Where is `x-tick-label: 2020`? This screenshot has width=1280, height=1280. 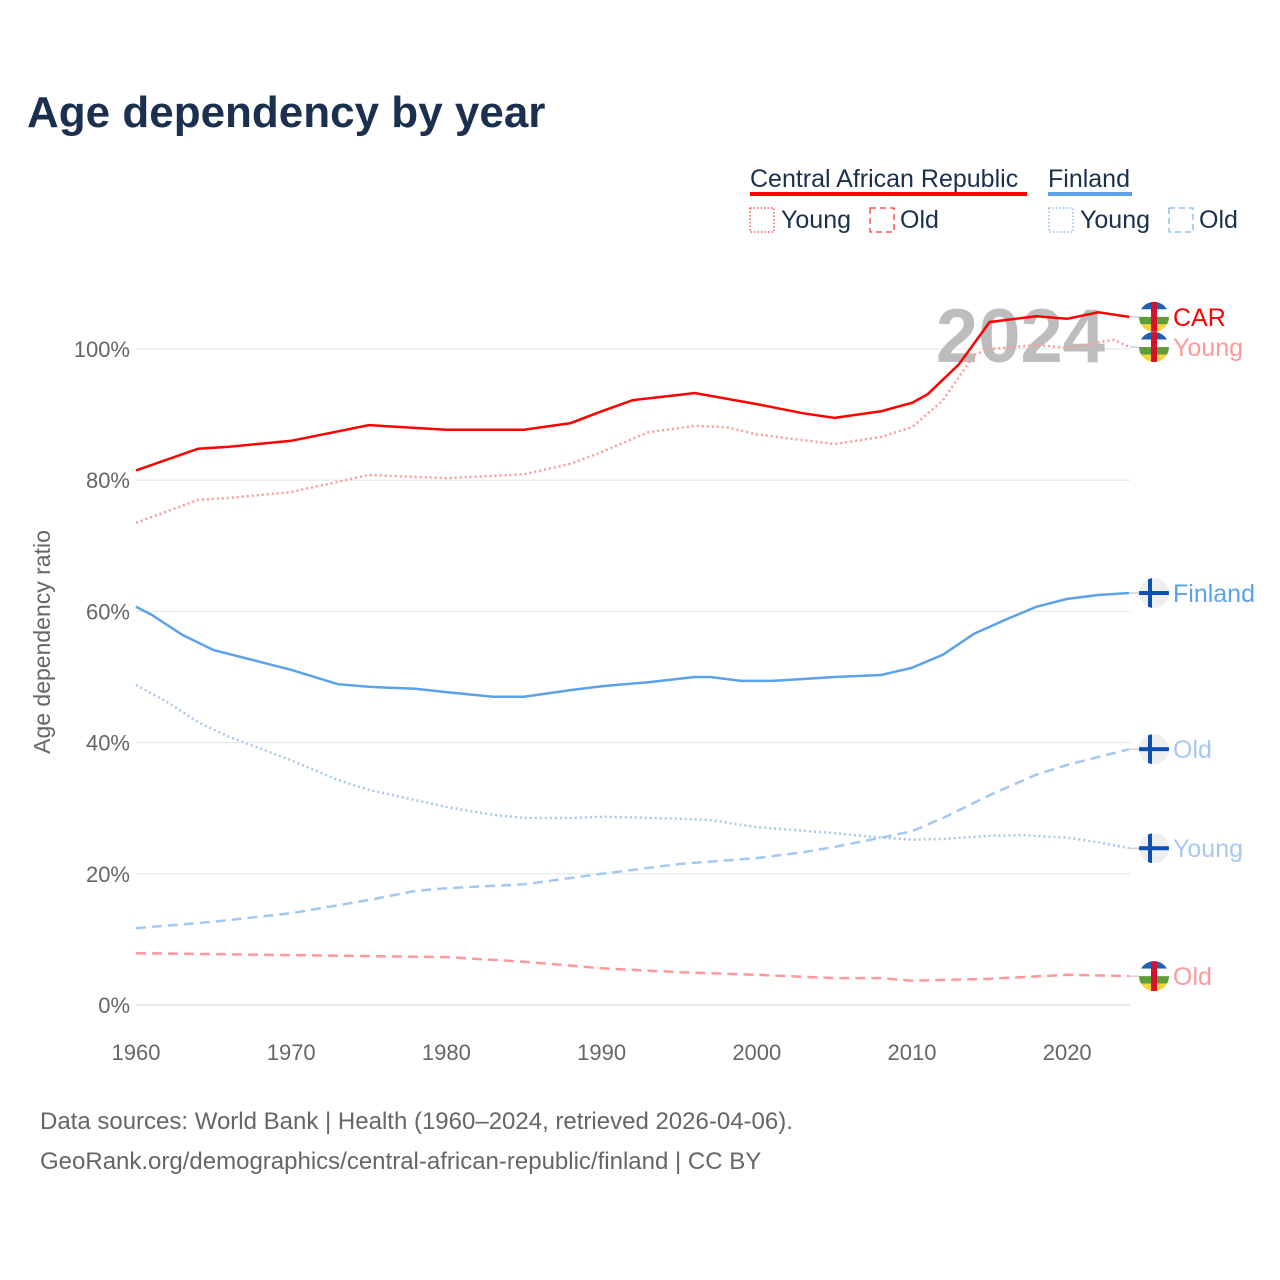
x-tick-label: 2020 is located at coordinates (1067, 1052).